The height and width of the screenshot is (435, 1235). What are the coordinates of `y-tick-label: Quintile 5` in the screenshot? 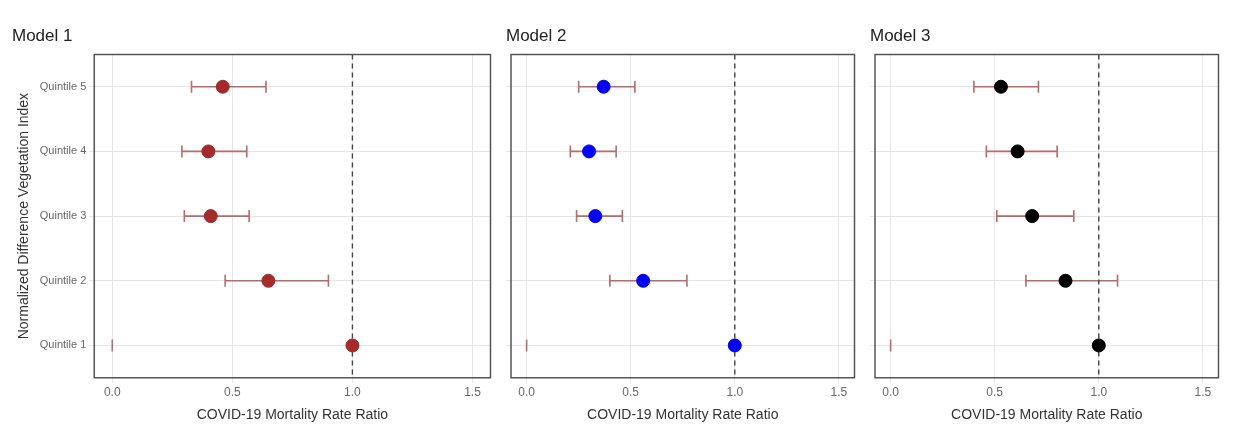 It's located at (63, 85).